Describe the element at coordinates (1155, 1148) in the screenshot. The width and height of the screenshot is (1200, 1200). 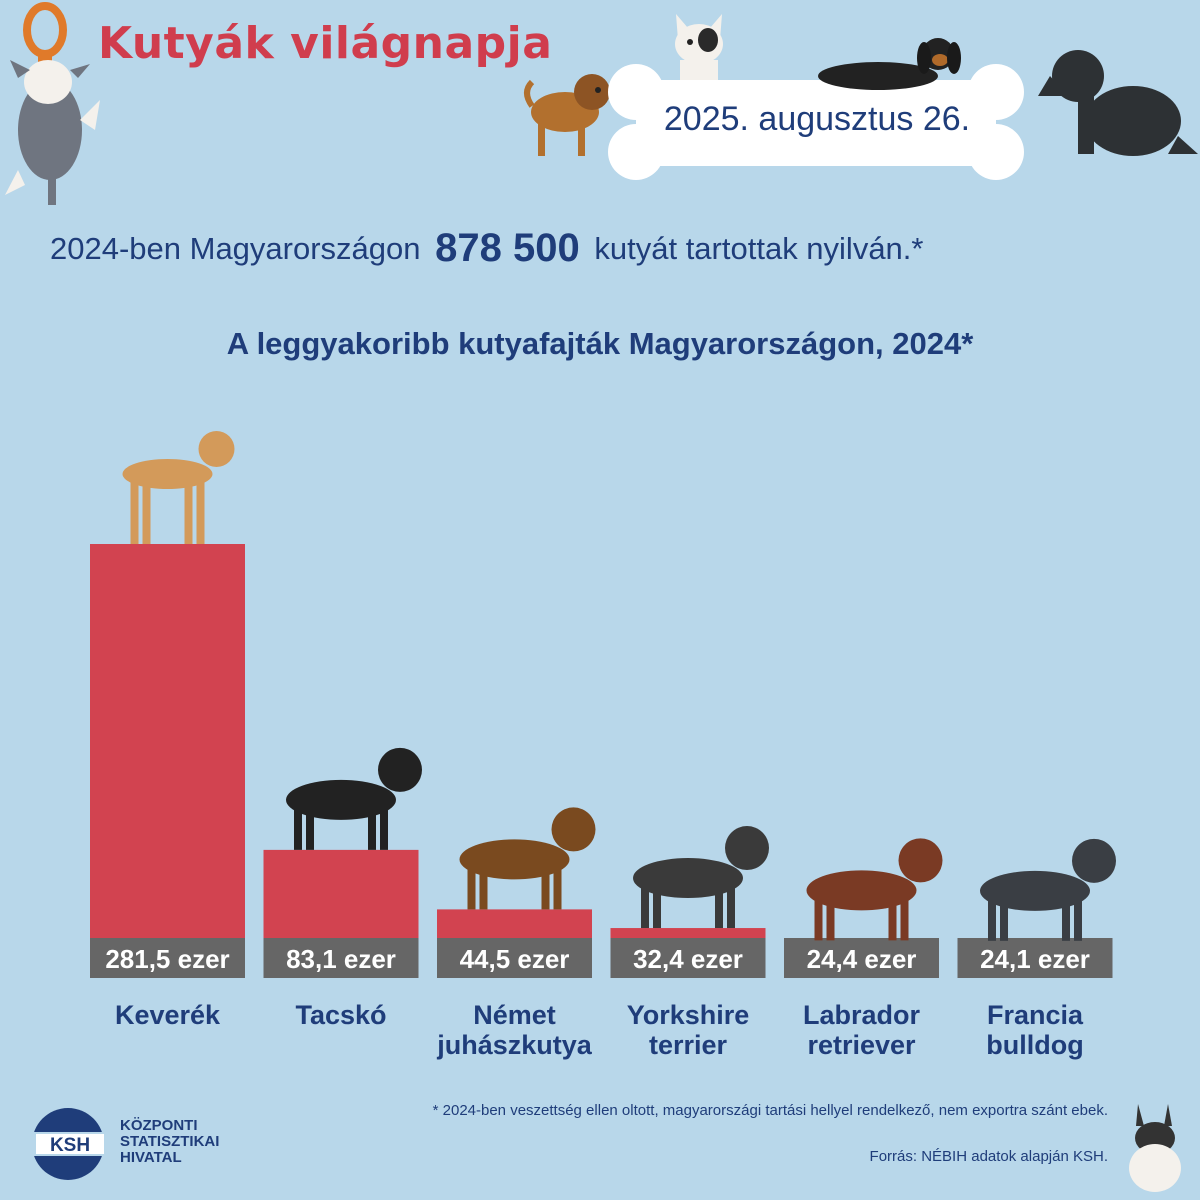
I see `bw-dog-illustration` at that location.